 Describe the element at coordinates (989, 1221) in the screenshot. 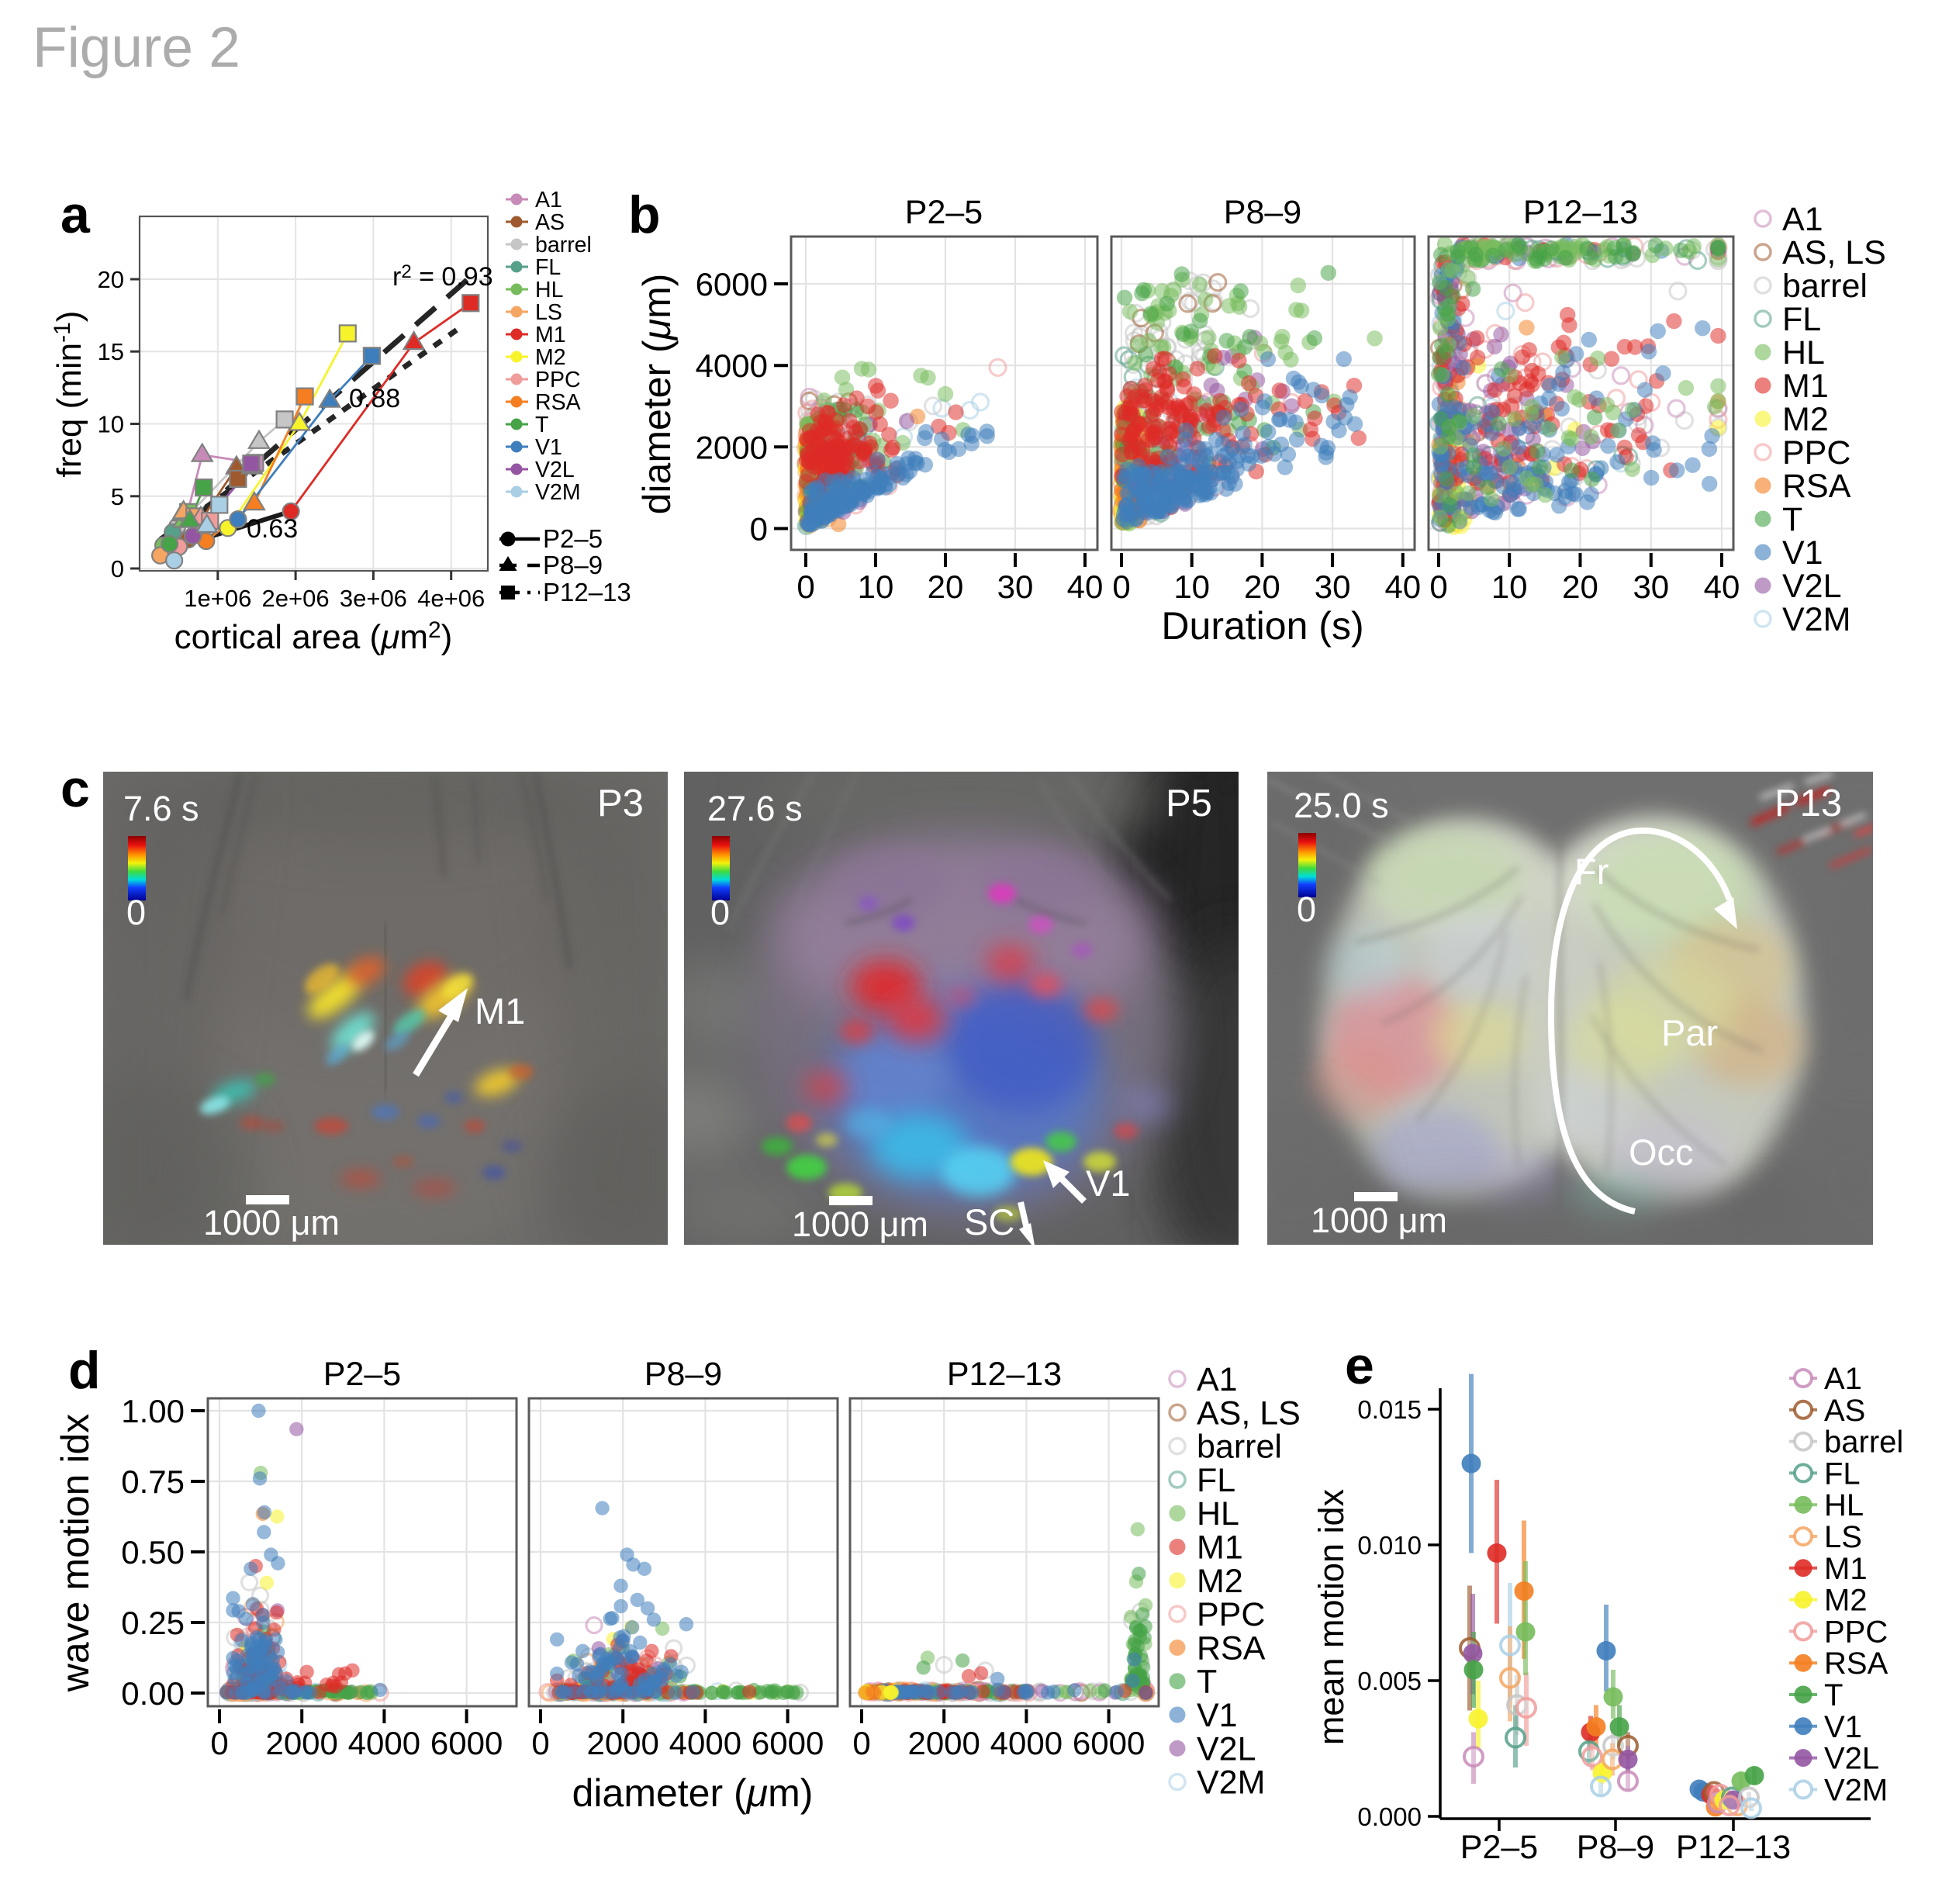

I see `svg-text: SC` at that location.